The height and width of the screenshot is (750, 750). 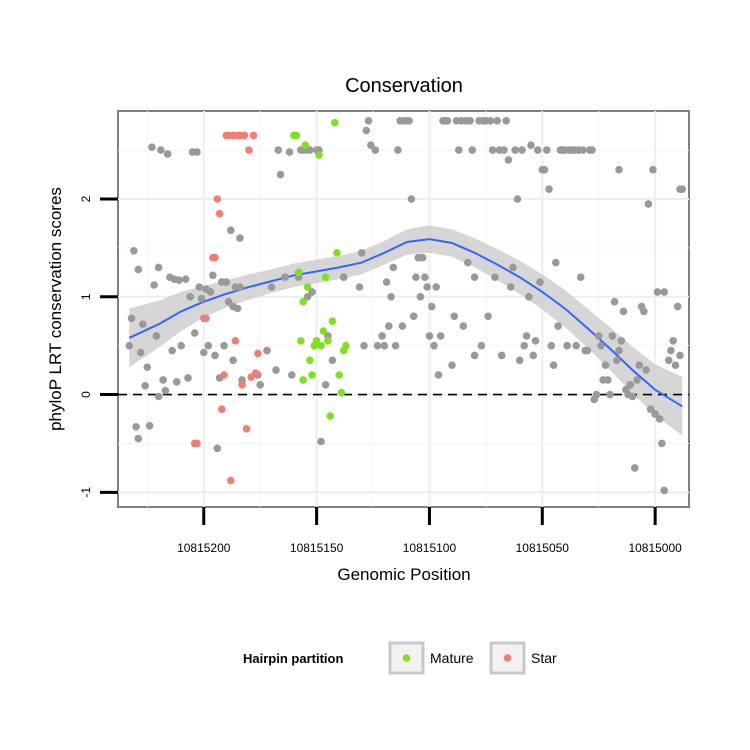 I want to click on legend-entry-mature: Mature, so click(x=431, y=658).